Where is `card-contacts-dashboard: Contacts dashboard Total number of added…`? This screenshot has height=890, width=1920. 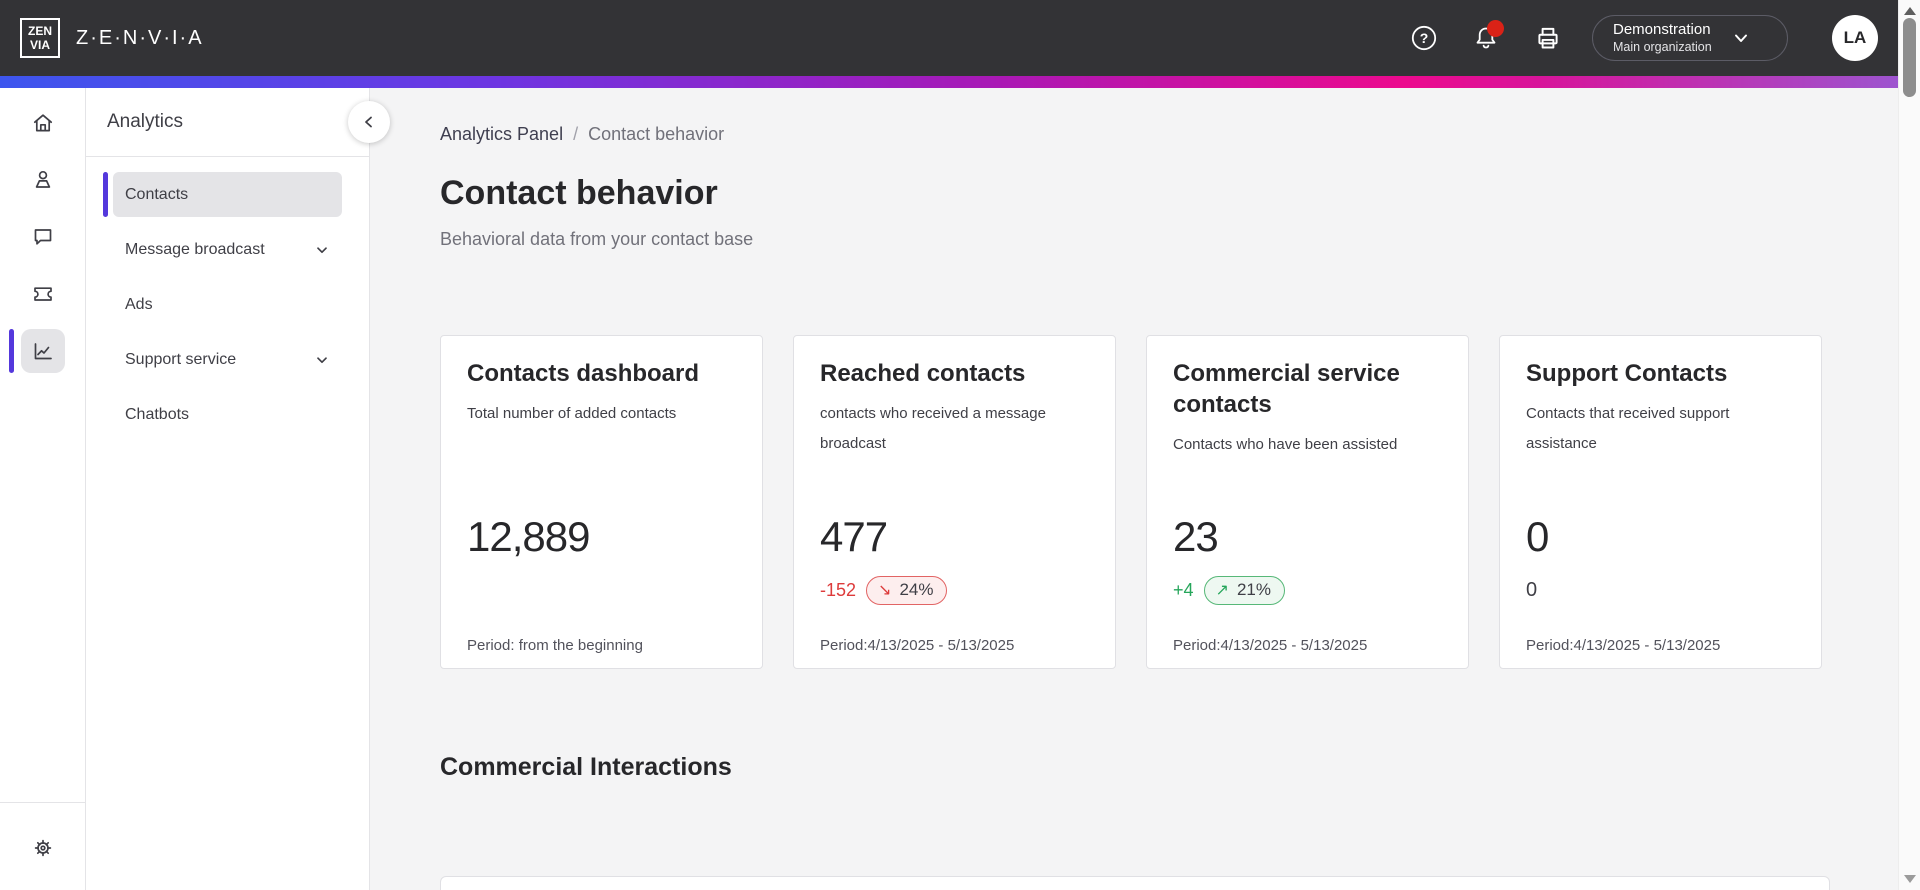
card-contacts-dashboard: Contacts dashboard Total number of added… is located at coordinates (601, 502).